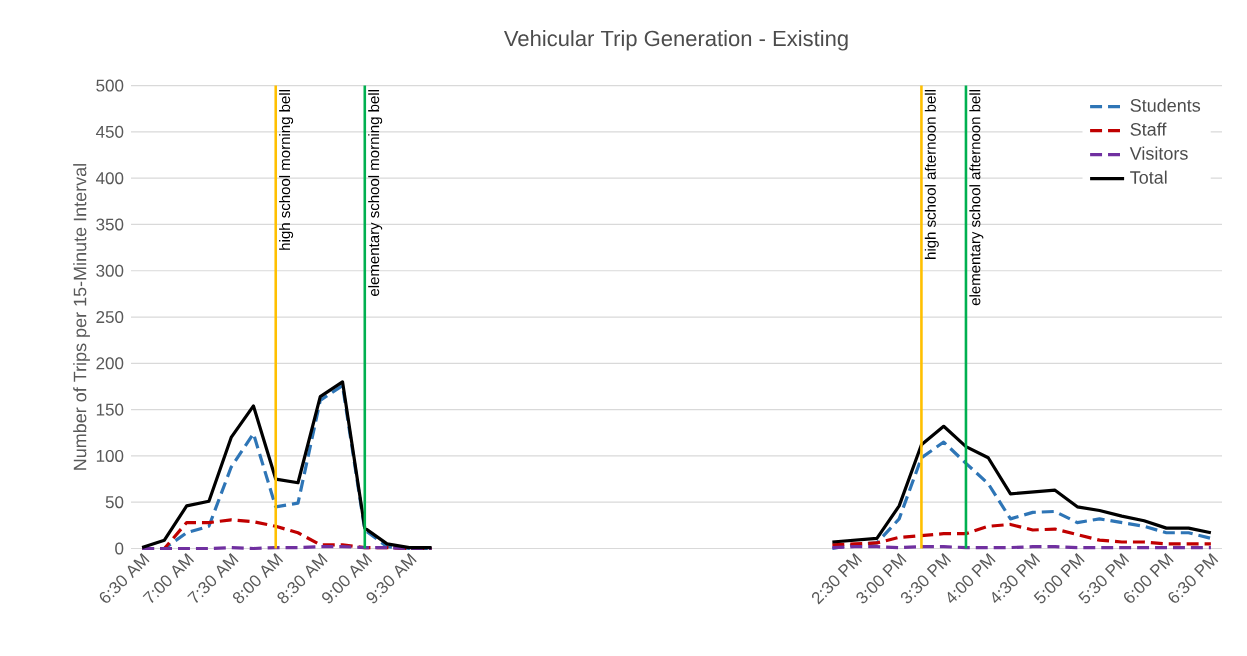 The image size is (1247, 656). Describe the element at coordinates (109, 178) in the screenshot. I see `y-tick-label: 400` at that location.